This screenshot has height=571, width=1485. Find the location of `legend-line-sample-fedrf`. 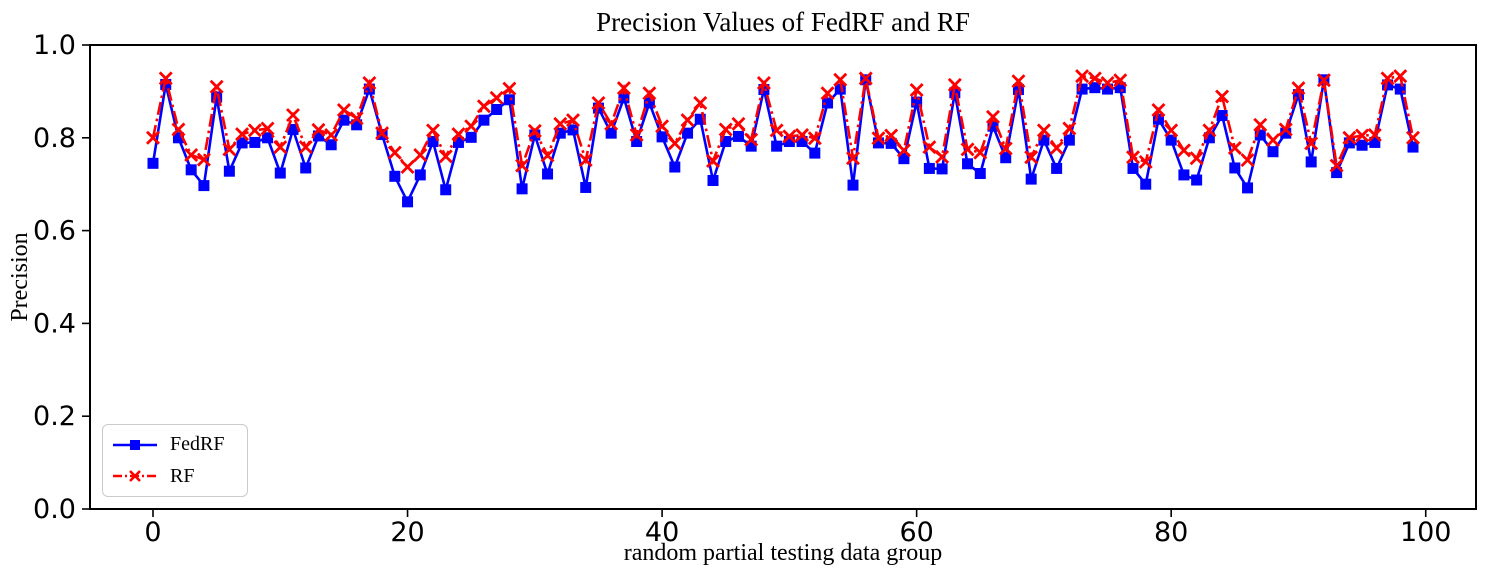

legend-line-sample-fedrf is located at coordinates (135, 444).